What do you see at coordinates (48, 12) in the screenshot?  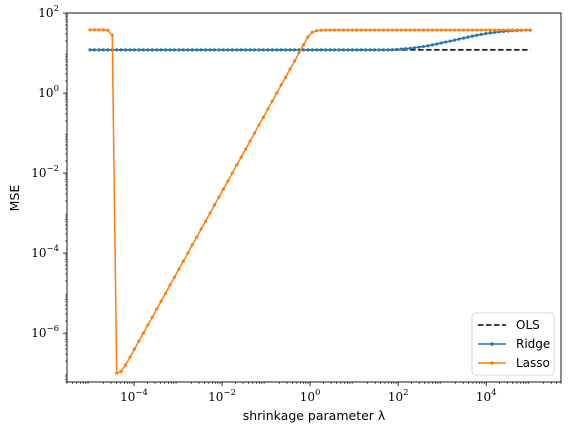 I see `y-tick-label: 10²` at bounding box center [48, 12].